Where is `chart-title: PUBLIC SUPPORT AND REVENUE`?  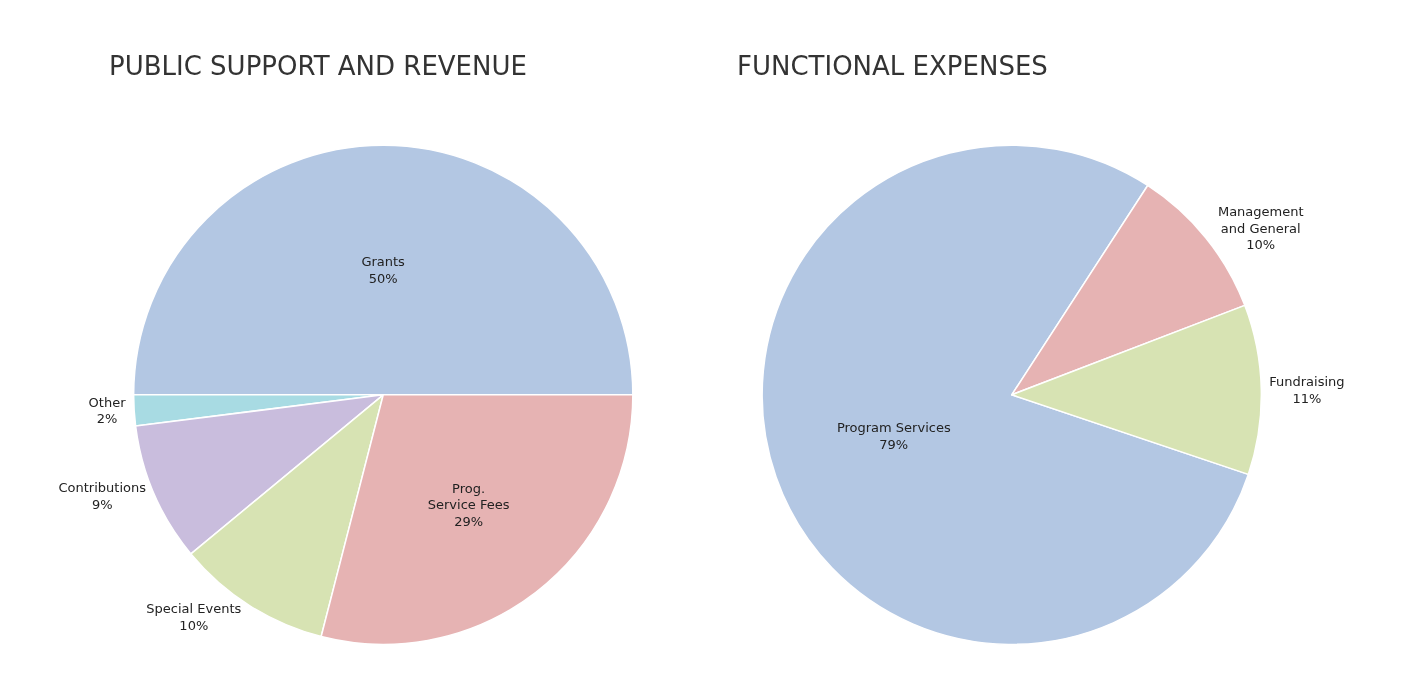 chart-title: PUBLIC SUPPORT AND REVENUE is located at coordinates (318, 66).